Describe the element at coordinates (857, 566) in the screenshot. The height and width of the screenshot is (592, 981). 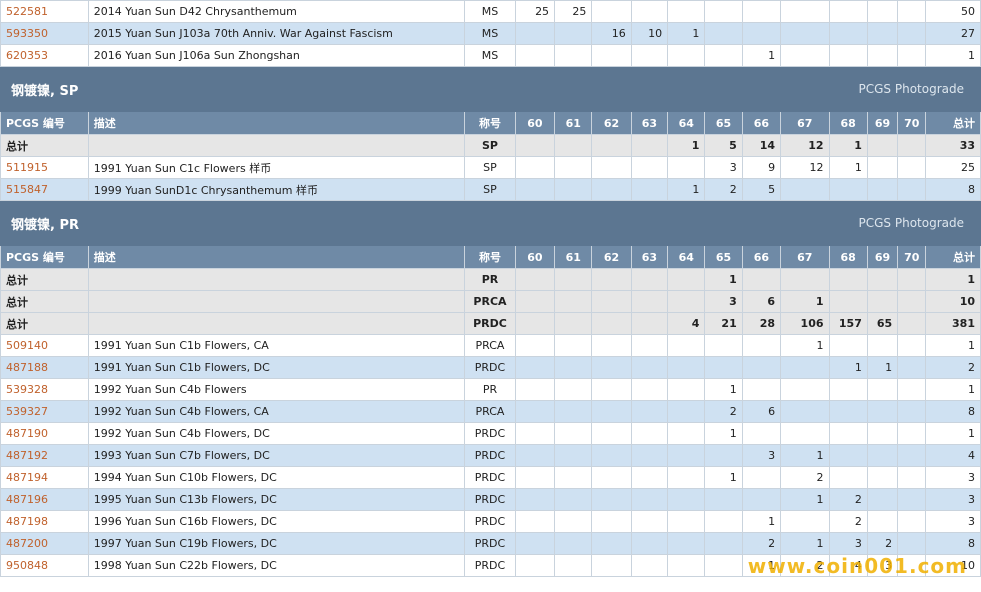
I see `watermark: www.coin001.com` at that location.